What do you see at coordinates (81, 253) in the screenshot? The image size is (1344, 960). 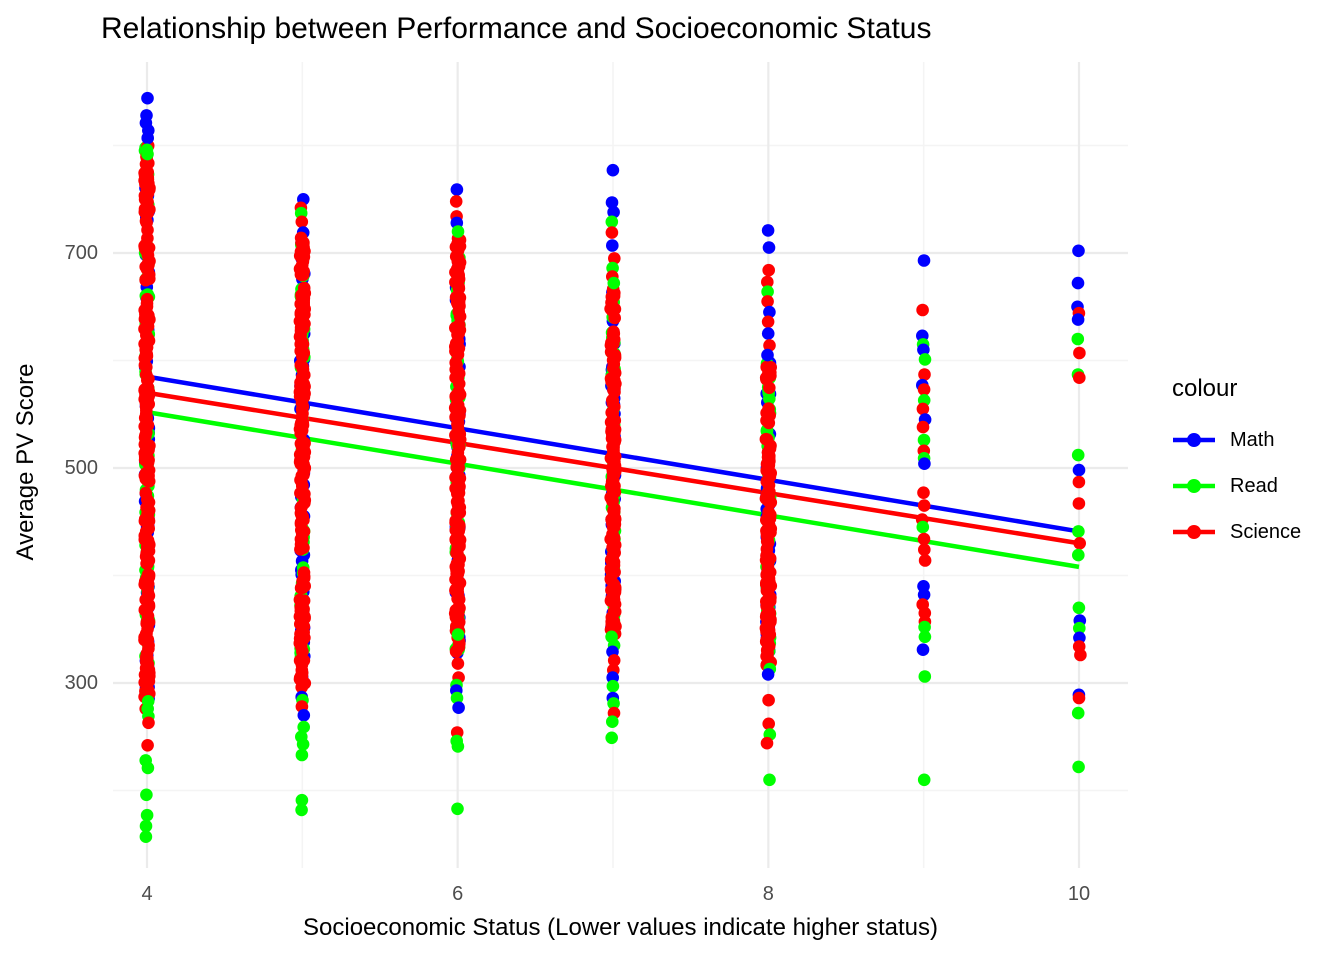 I see `y-tick-label-700: 700` at bounding box center [81, 253].